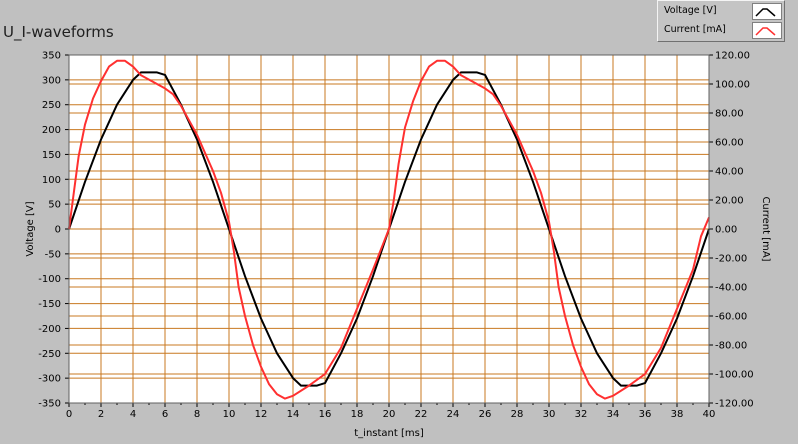 Image resolution: width=798 pixels, height=444 pixels. What do you see at coordinates (51, 56) in the screenshot?
I see `y-tick-label: 350` at bounding box center [51, 56].